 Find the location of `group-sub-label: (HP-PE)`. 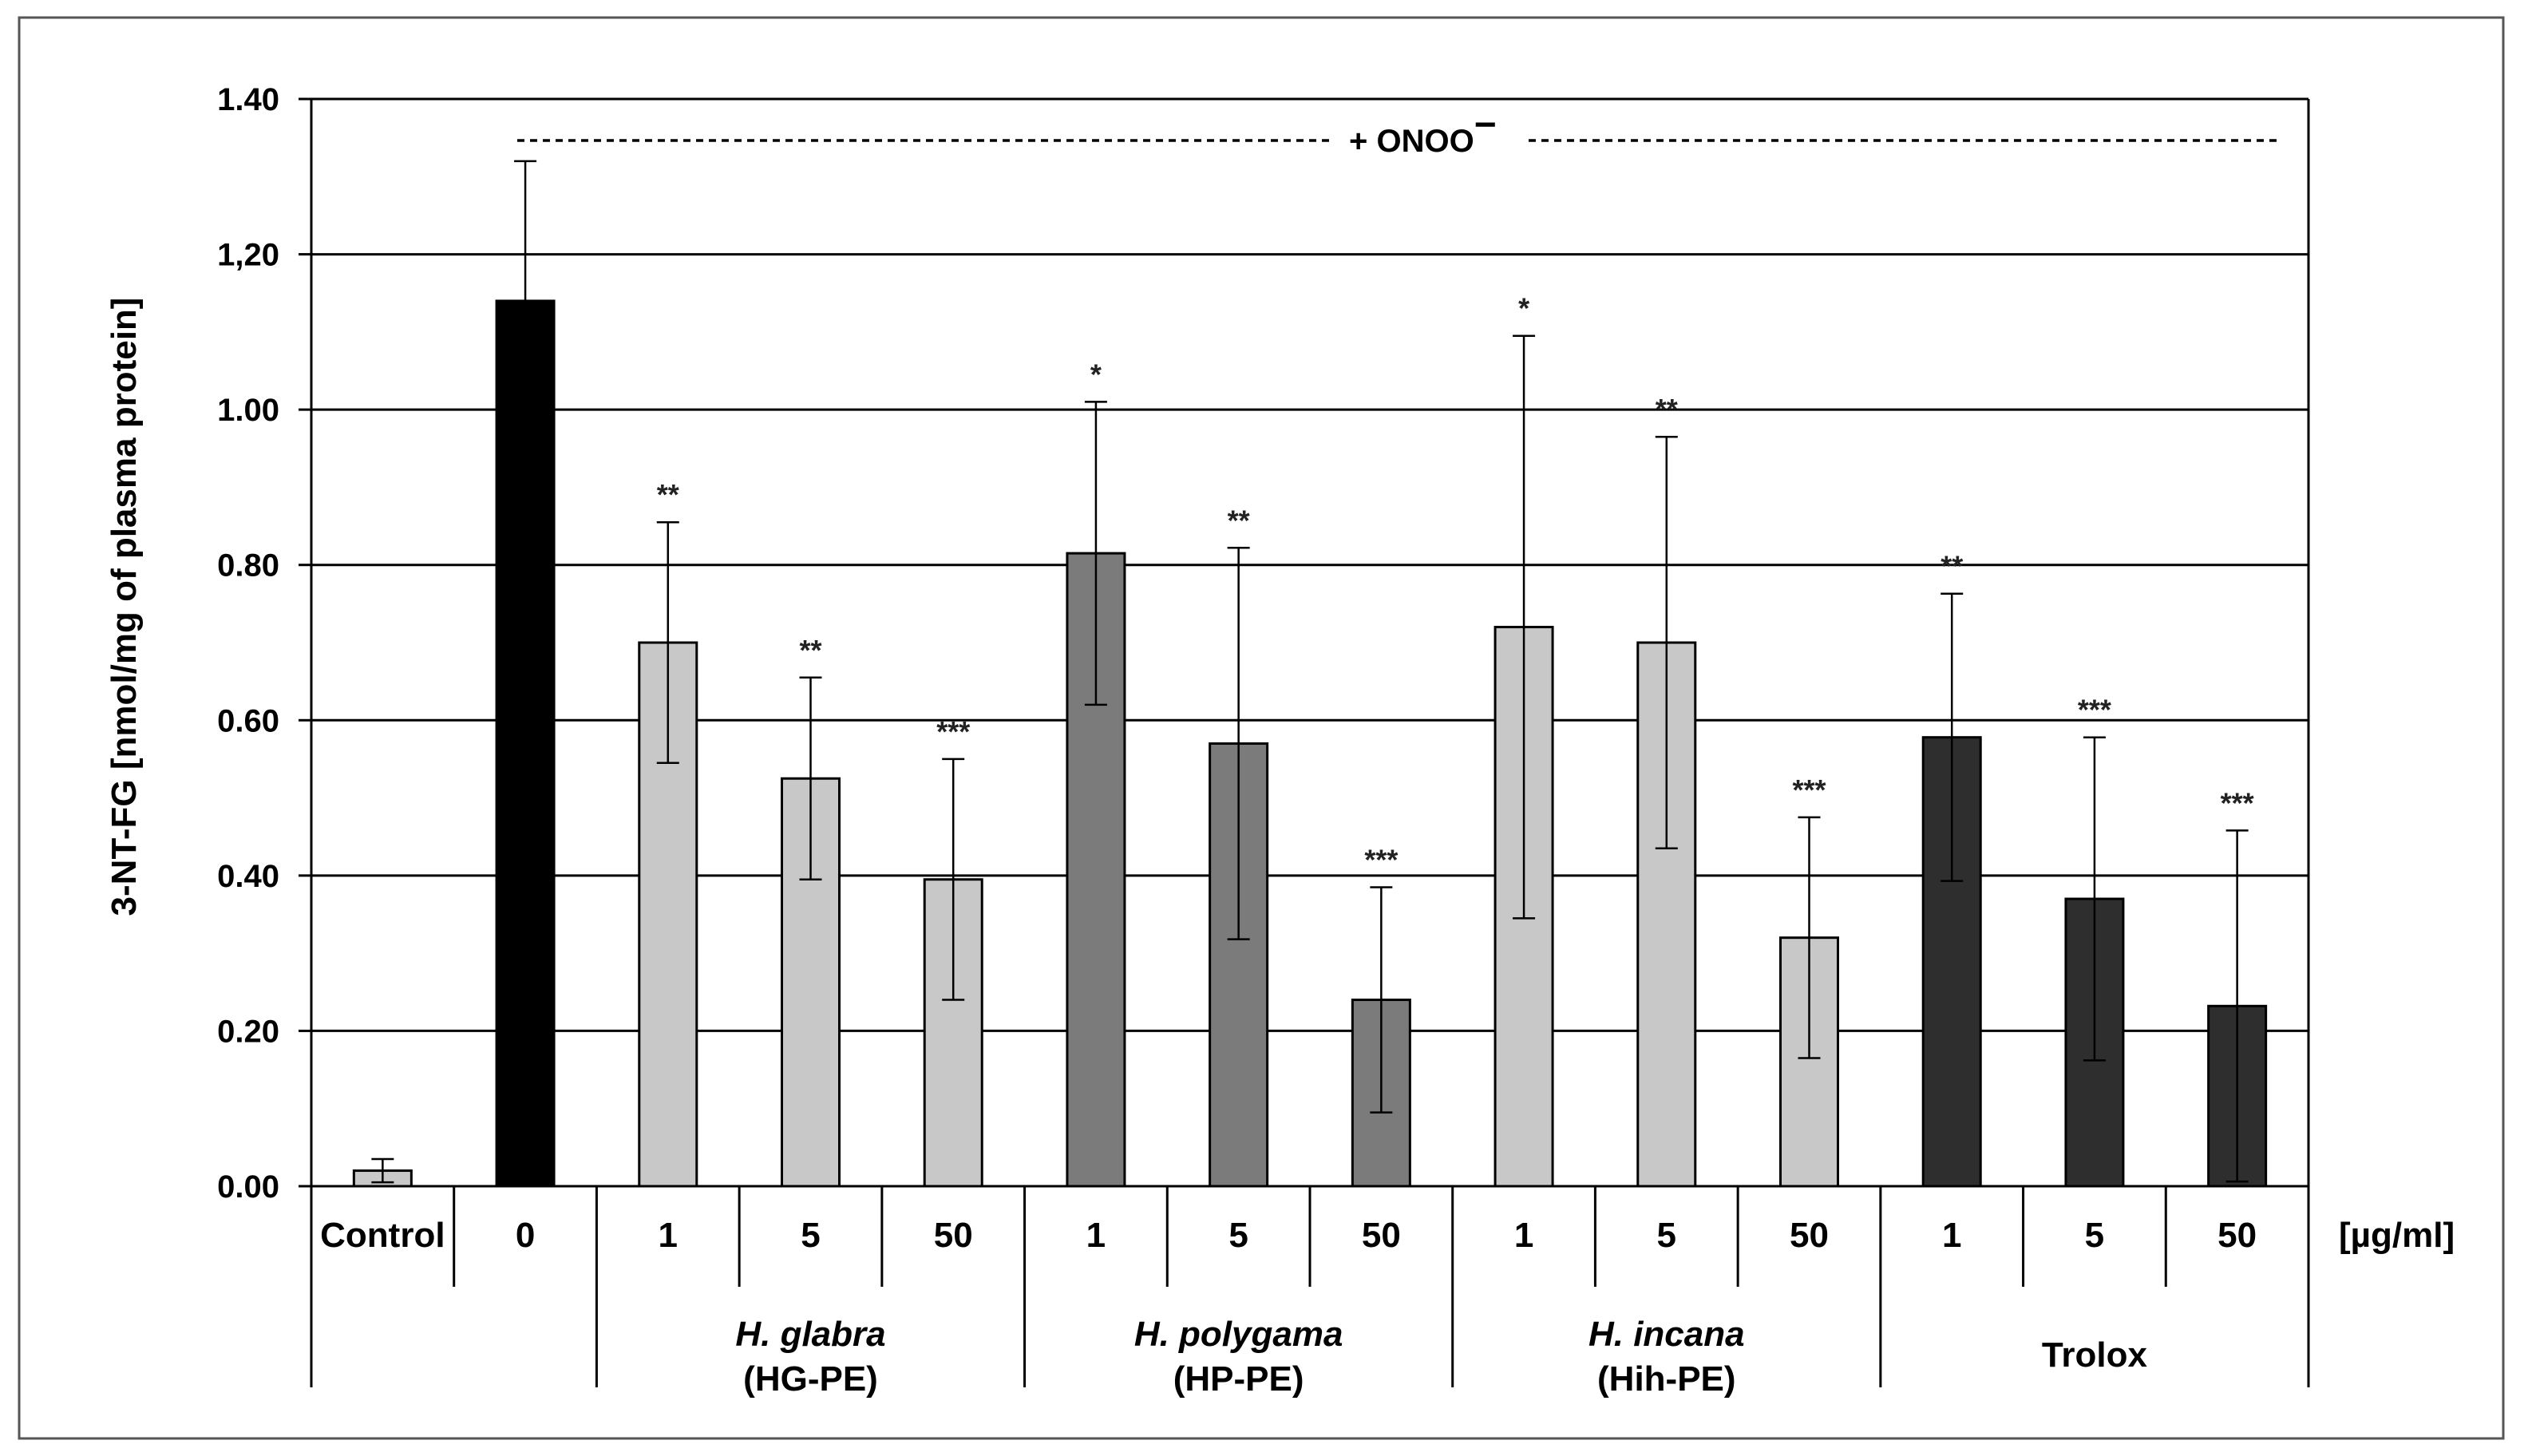

group-sub-label: (HP-PE) is located at coordinates (1238, 1379).